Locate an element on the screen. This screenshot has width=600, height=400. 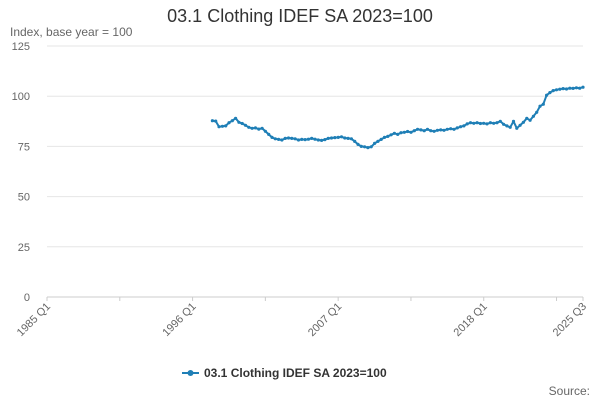
legend: 03.1 Clothing IDEF SA 2023=100 is located at coordinates (284, 373).